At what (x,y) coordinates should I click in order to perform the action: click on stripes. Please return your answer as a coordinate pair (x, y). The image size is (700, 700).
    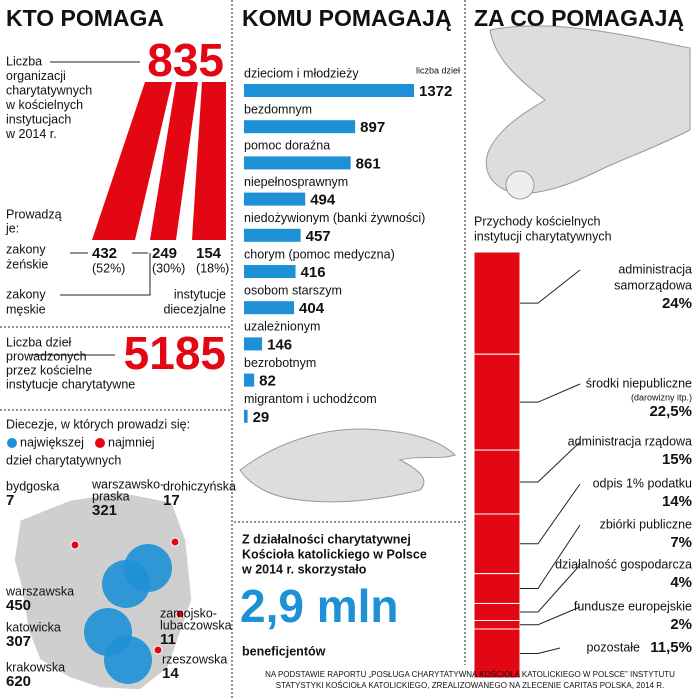
    Looking at the image, I should click on (159, 161).